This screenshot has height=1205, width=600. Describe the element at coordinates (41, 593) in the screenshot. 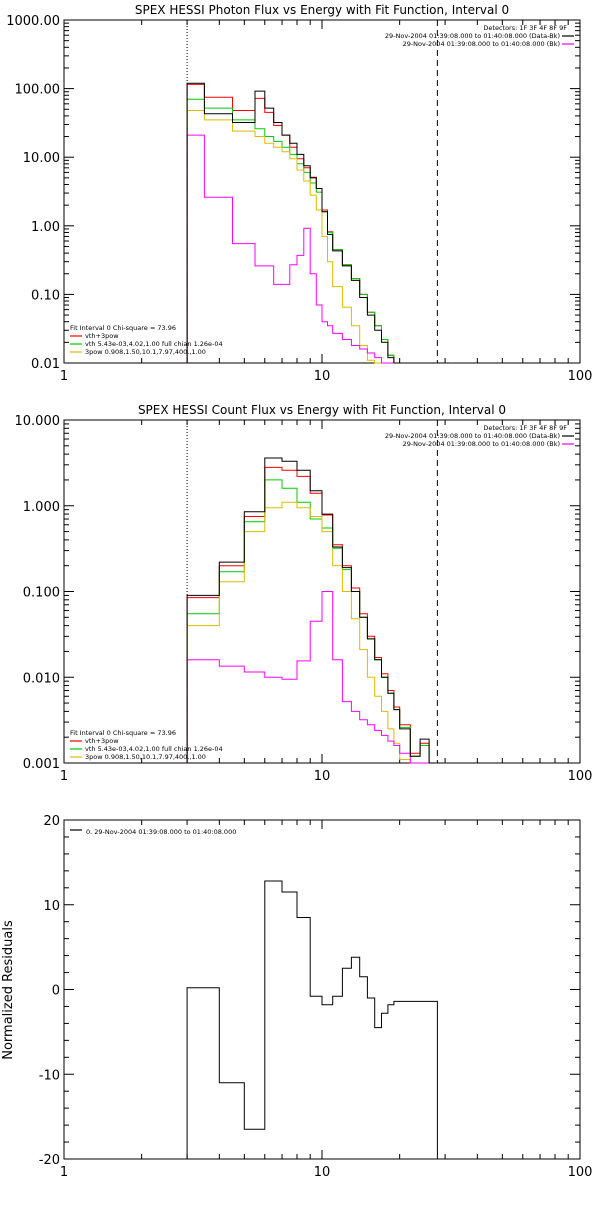

I see `y-tick-label: 0.100` at that location.